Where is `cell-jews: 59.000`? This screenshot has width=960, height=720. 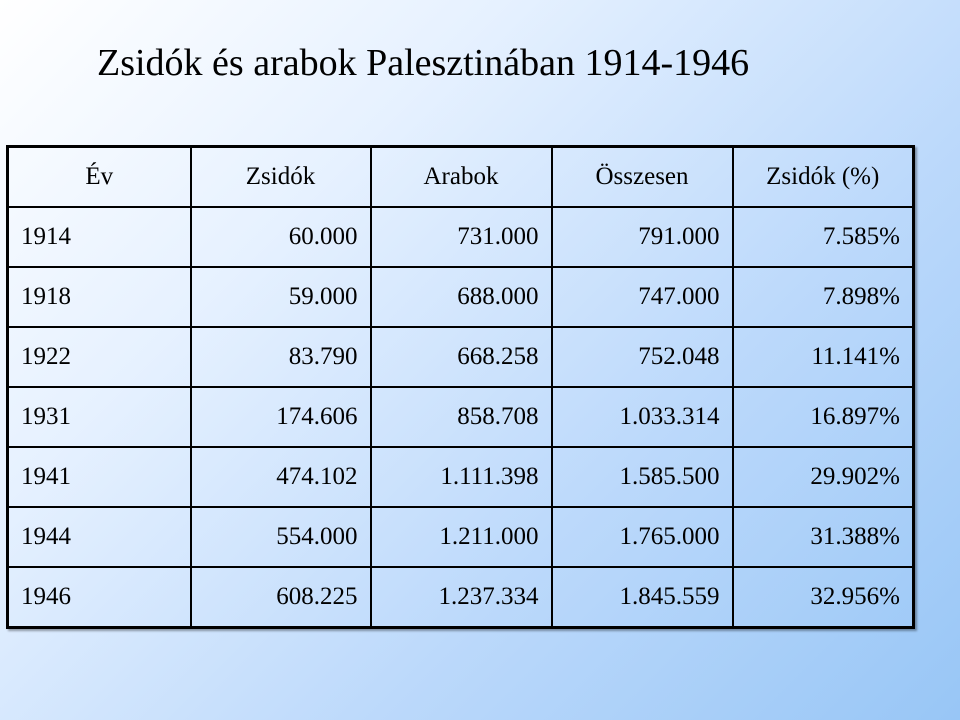
cell-jews: 59.000 is located at coordinates (280, 297).